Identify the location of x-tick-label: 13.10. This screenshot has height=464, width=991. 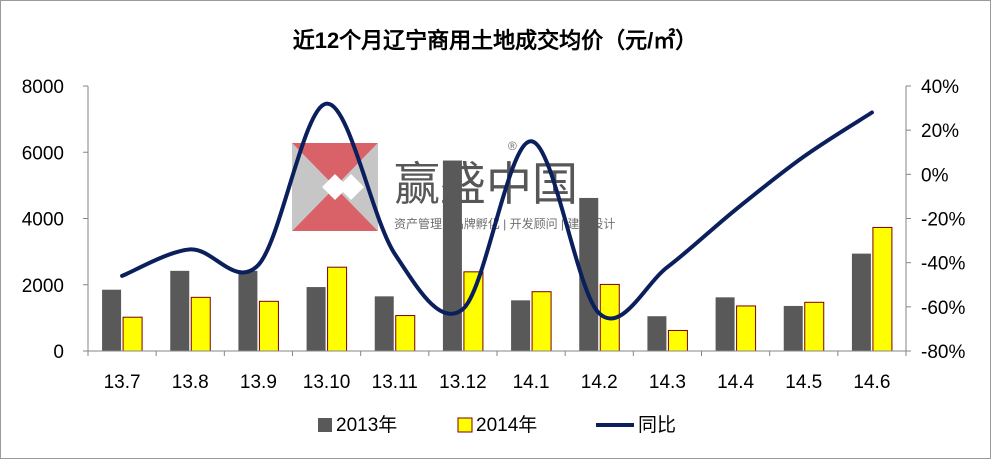
(327, 382).